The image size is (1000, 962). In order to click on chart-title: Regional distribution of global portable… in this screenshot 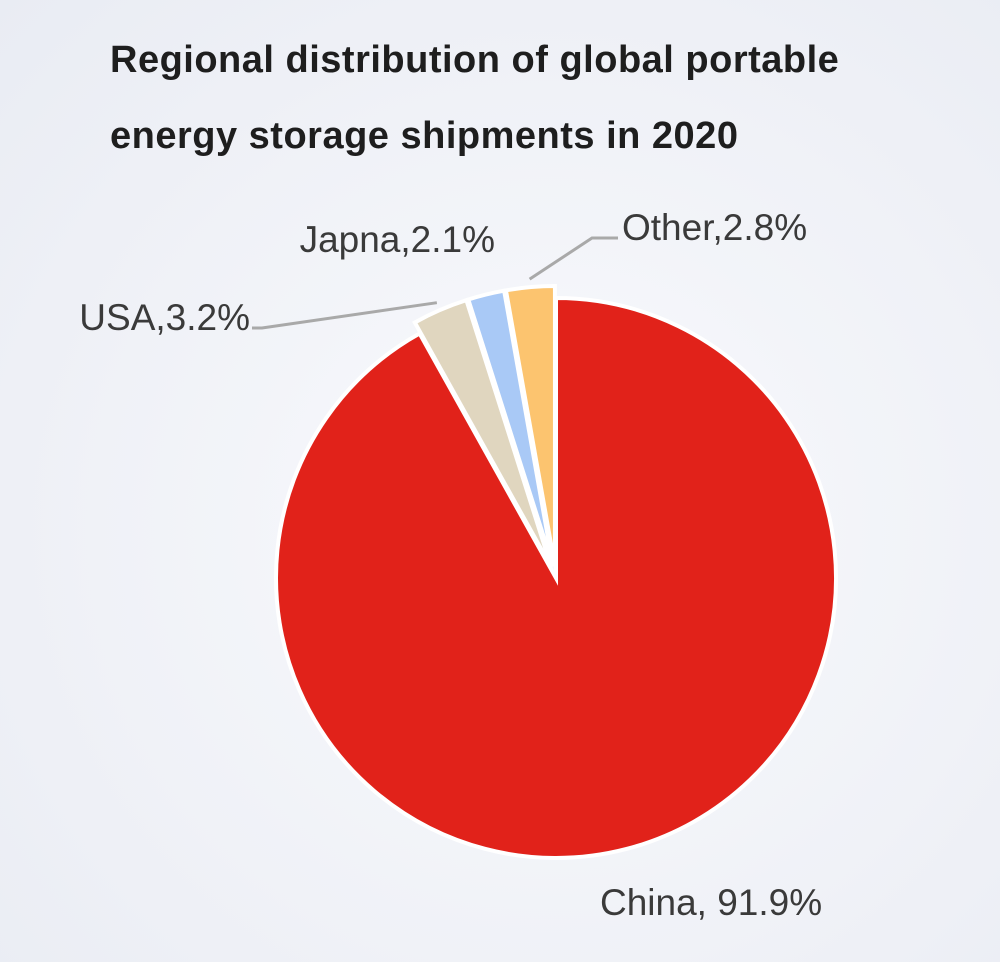, I will do `click(475, 98)`.